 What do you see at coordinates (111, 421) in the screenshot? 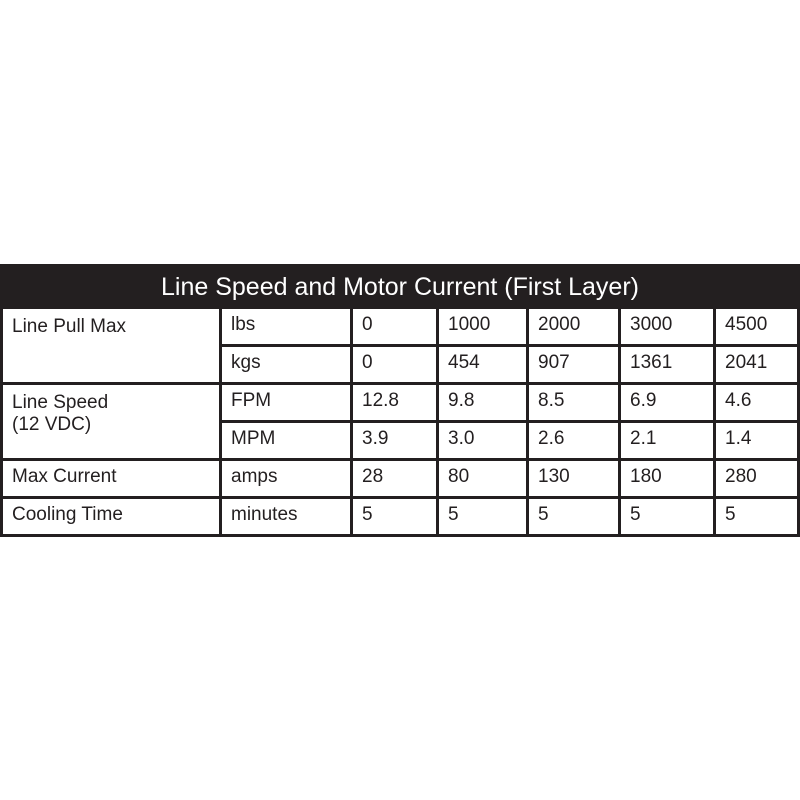
I see `row-label: Line Speed (12 VDC)` at bounding box center [111, 421].